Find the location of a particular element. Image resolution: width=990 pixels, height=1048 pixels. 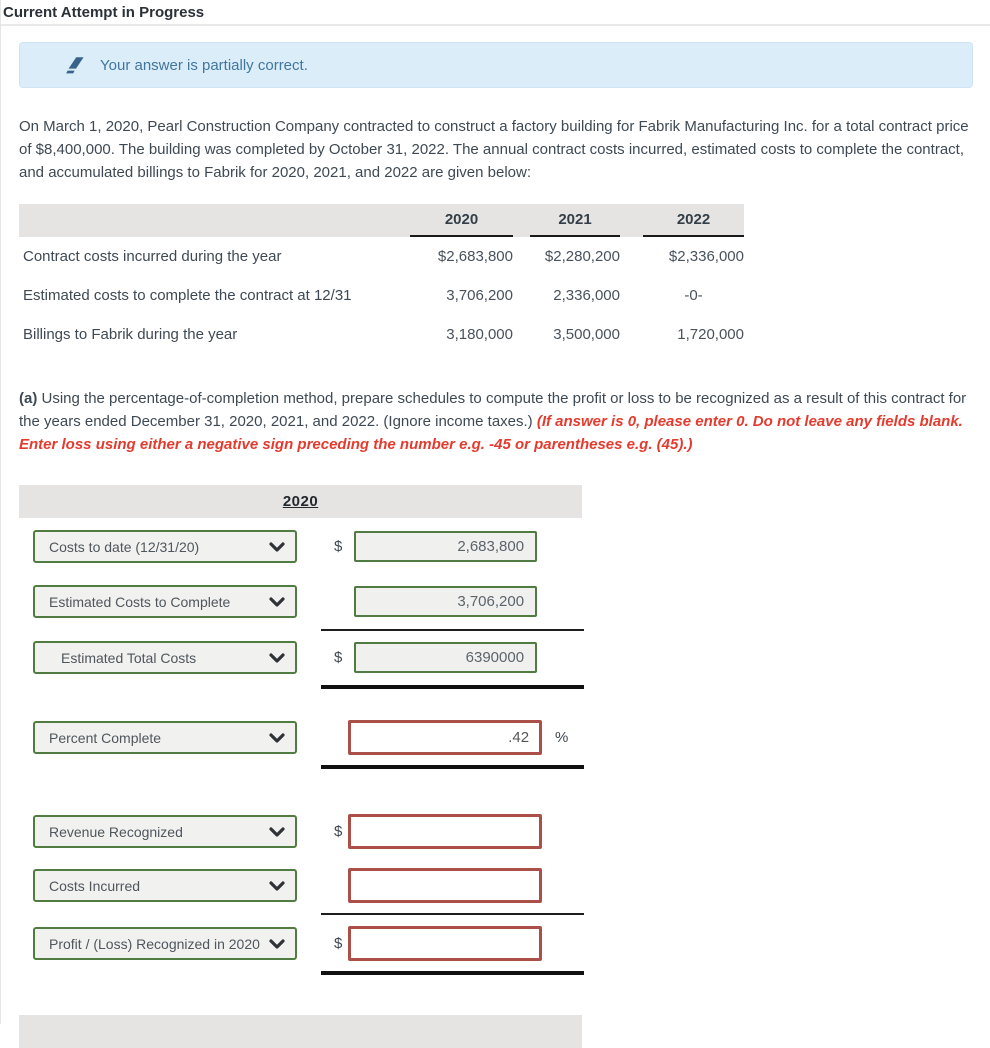

estimated-costs-to-complete-select: Estimated Costs to Complete is located at coordinates (165, 601).